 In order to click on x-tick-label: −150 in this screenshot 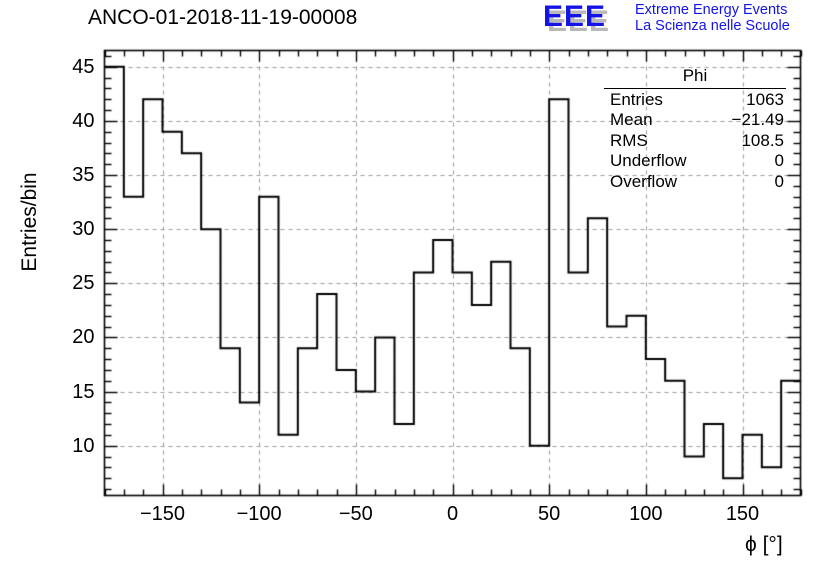, I will do `click(162, 513)`.